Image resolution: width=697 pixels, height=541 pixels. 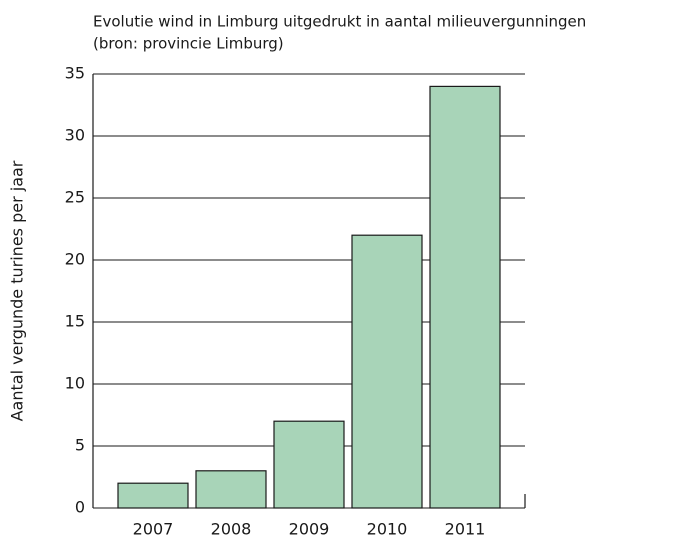 I want to click on y-tick-label: 15, so click(x=75, y=321).